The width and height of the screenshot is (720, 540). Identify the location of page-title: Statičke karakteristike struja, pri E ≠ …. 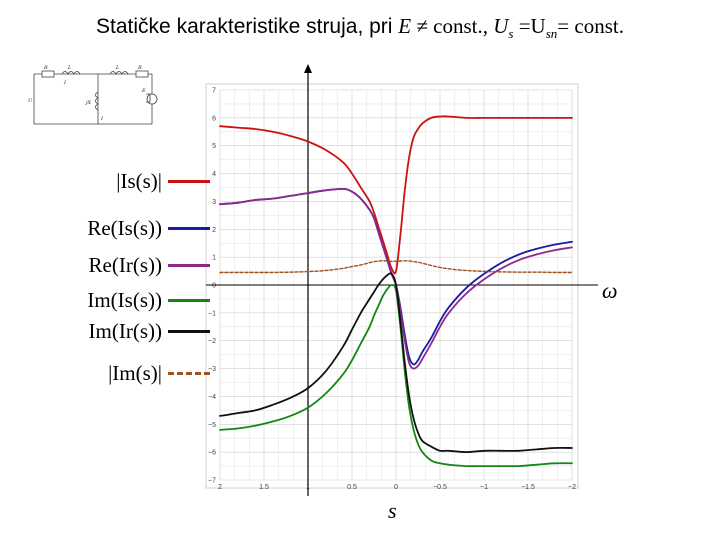
(360, 28).